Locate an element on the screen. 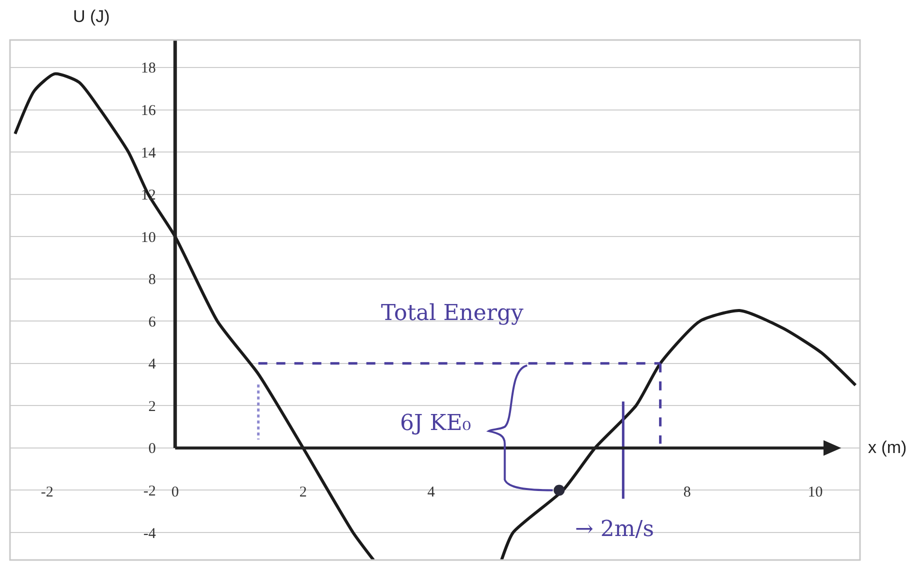 The height and width of the screenshot is (562, 916). y-tick-label: 8 is located at coordinates (152, 280).